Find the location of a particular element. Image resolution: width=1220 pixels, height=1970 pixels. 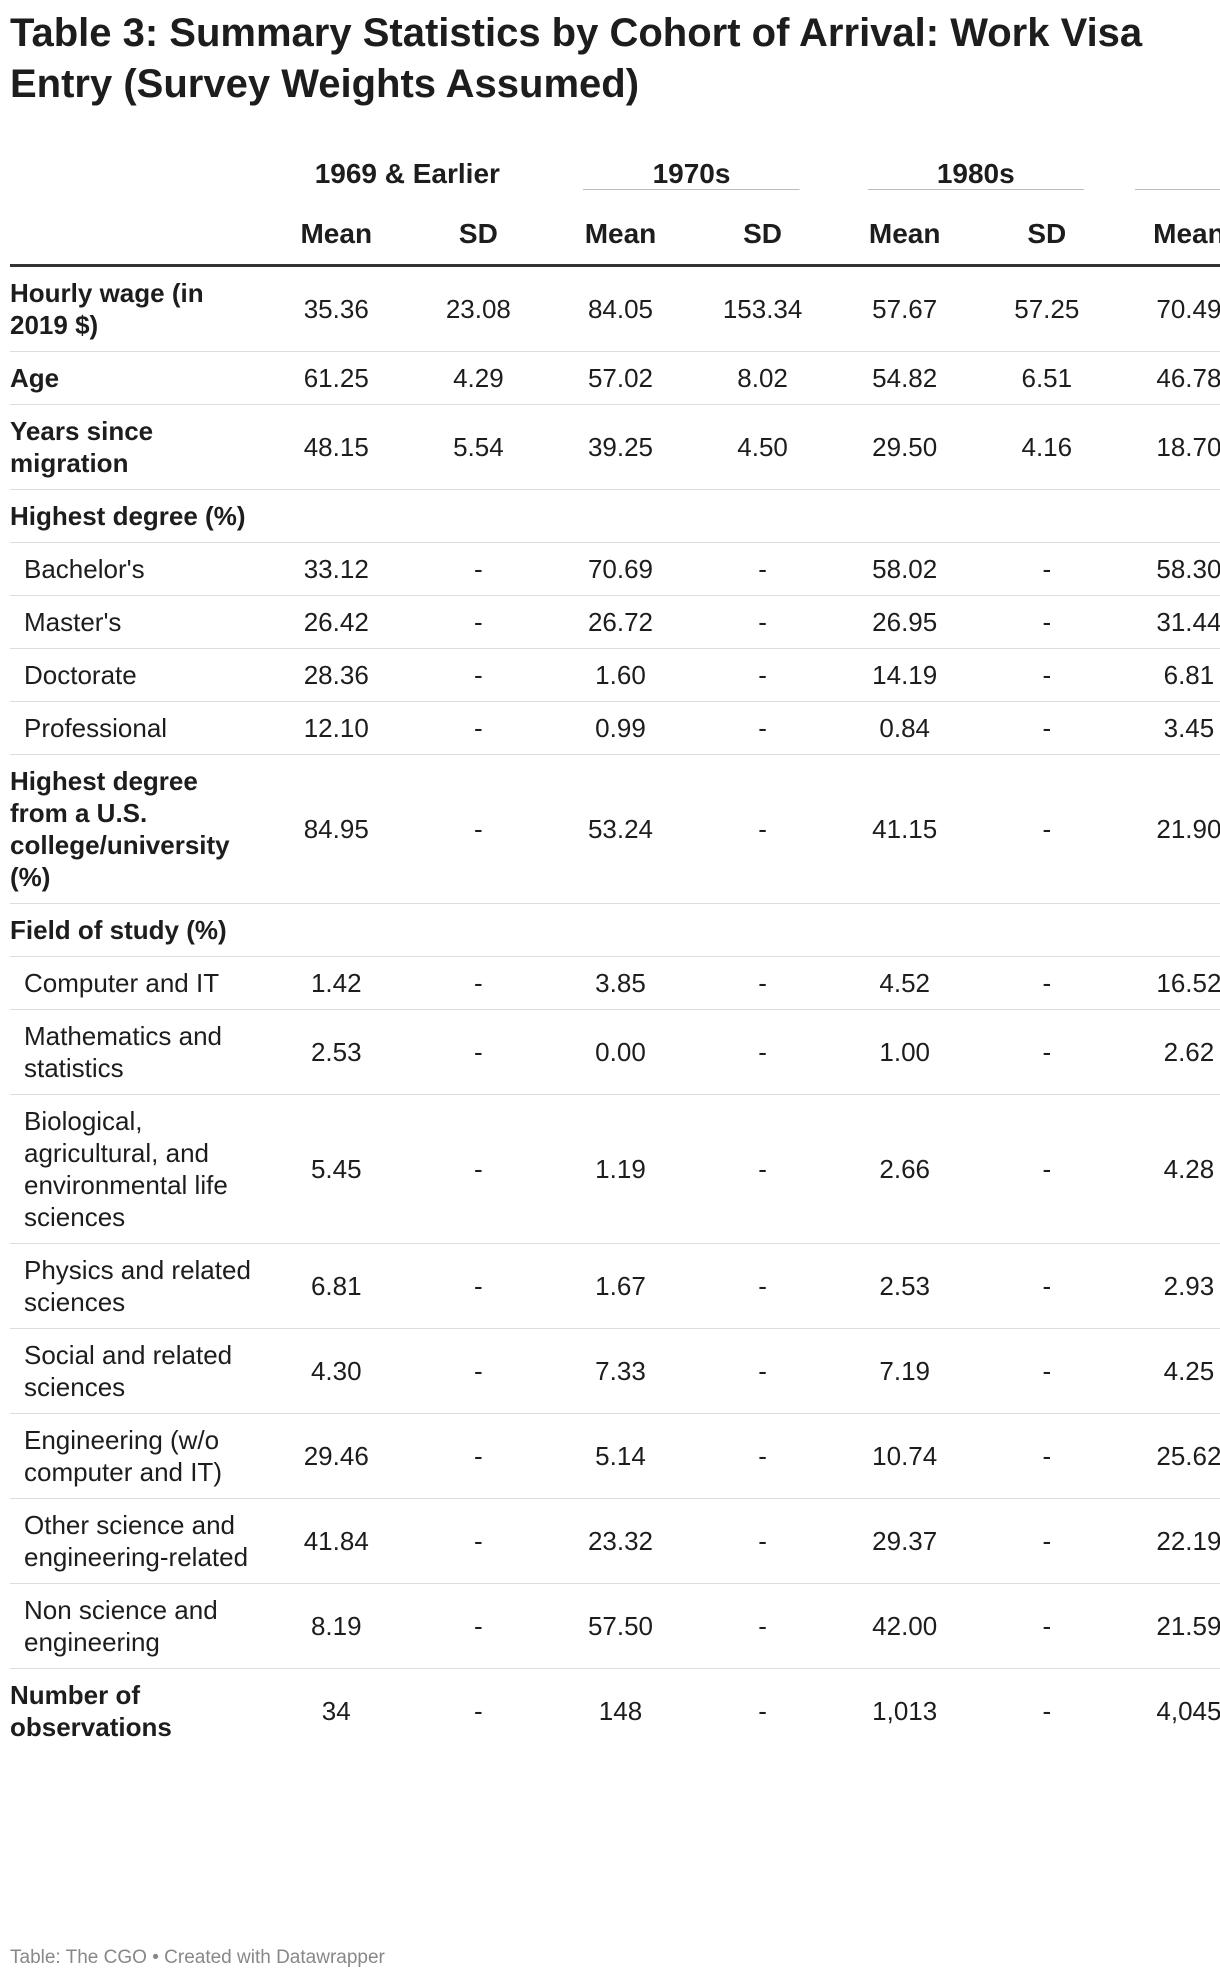

row-label: Engineering (w/o computer and IT) is located at coordinates (138, 1456).